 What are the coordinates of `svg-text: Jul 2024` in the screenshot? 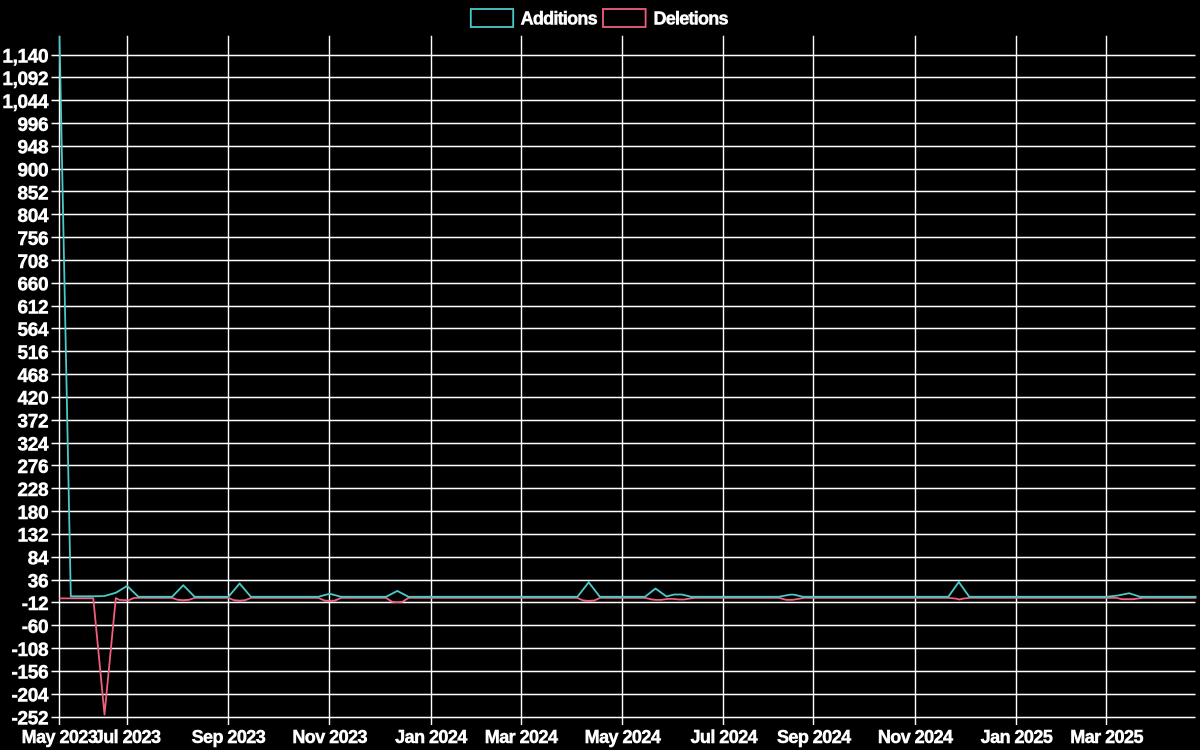 It's located at (723, 737).